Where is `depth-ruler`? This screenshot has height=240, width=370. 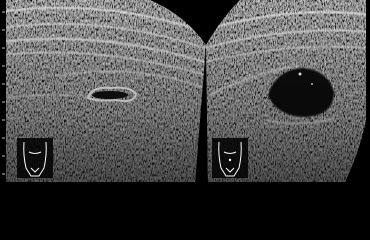
depth-ruler is located at coordinates (3, 93).